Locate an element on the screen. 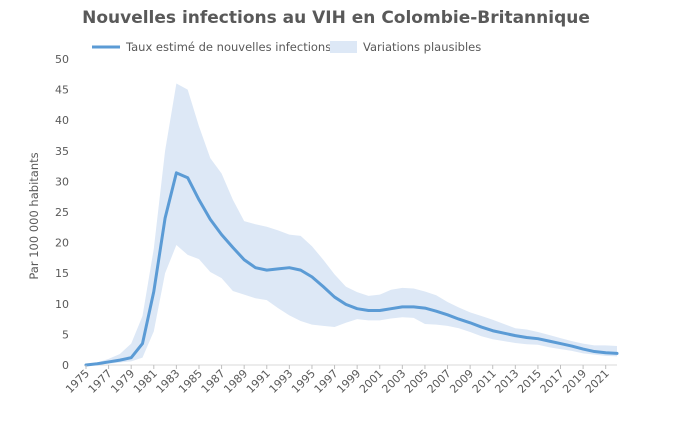 The image size is (700, 421). x-tick-label: 1981 is located at coordinates (145, 381).